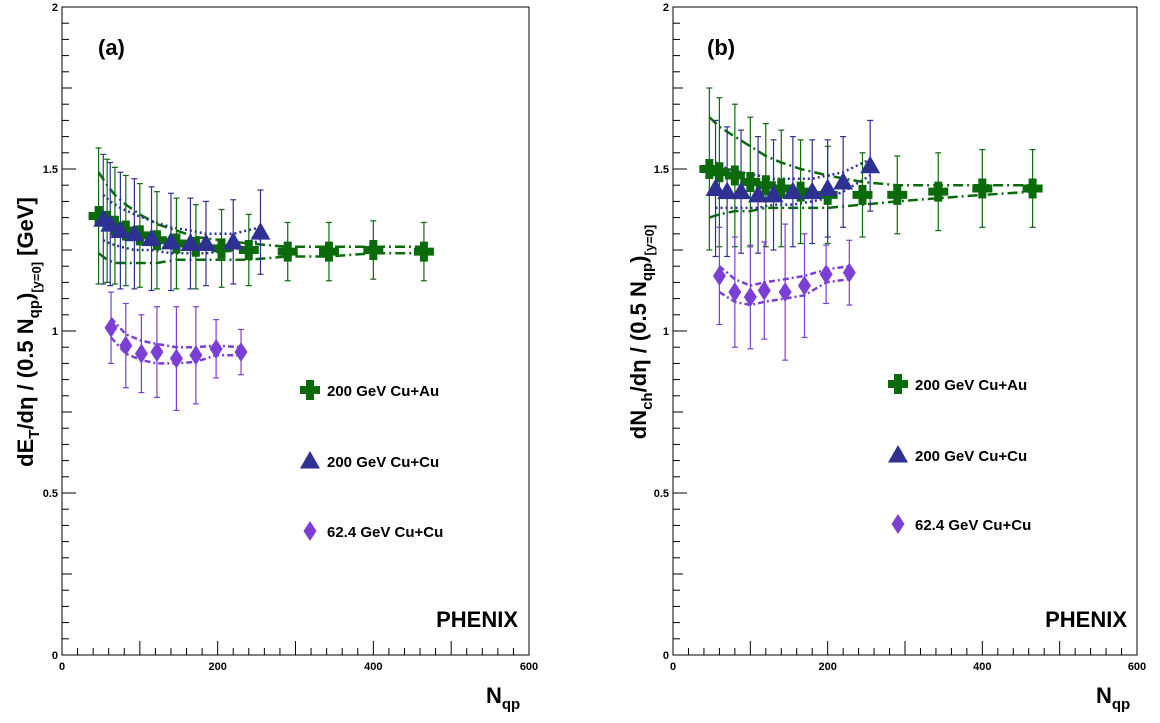 The width and height of the screenshot is (1160, 723). Describe the element at coordinates (971, 456) in the screenshot. I see `legend-label: 200 GeV Cu+Cu` at that location.